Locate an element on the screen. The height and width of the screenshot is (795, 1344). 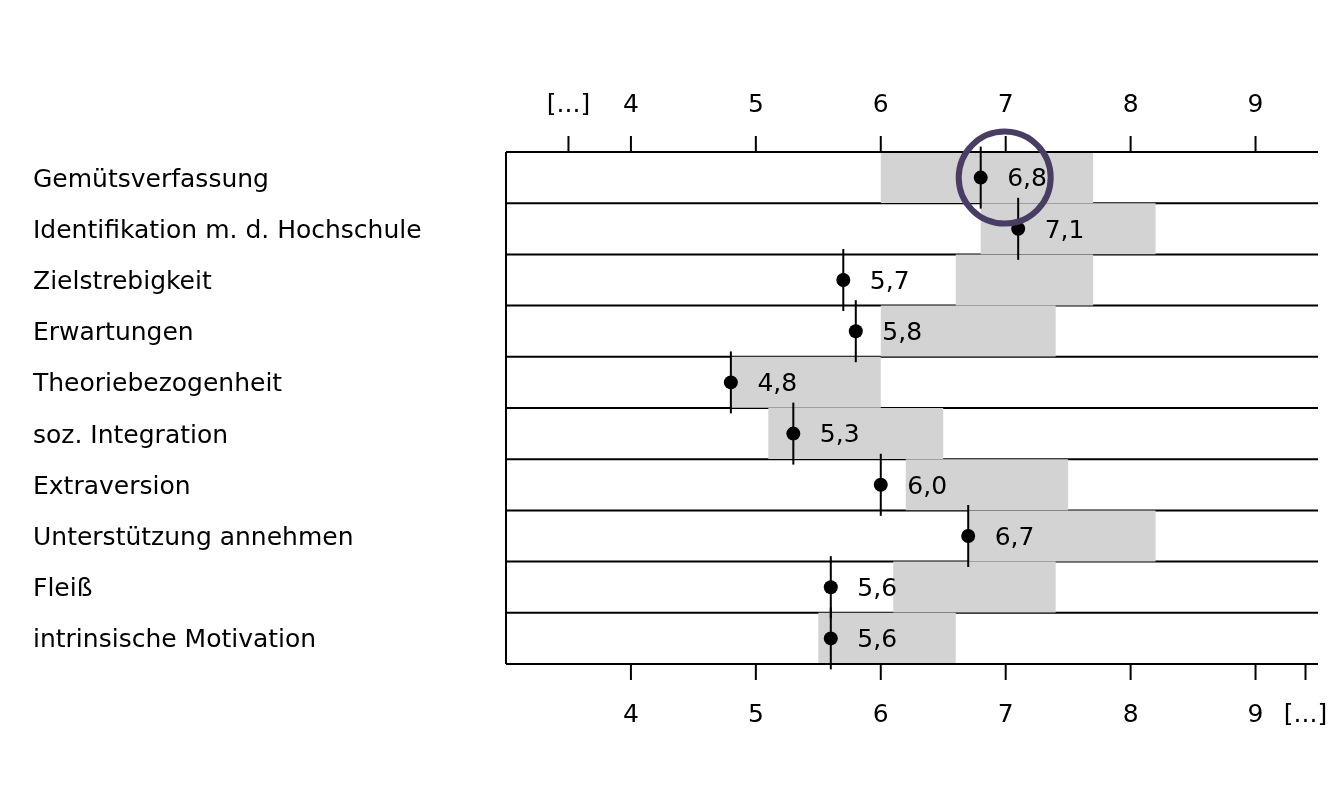
x-tick-label: 9 is located at coordinates (1255, 713).